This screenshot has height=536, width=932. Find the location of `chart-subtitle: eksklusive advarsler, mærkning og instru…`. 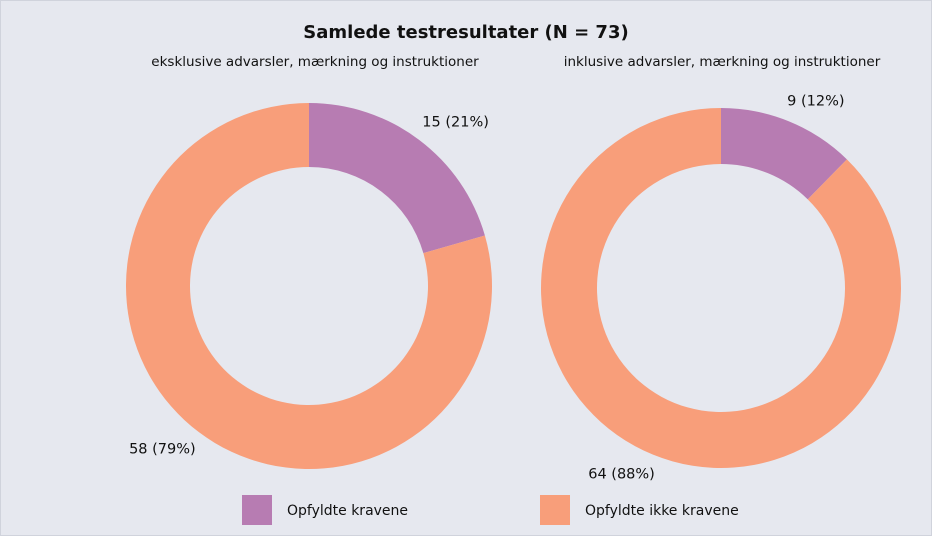

chart-subtitle: eksklusive advarsler, mærkning og instru… is located at coordinates (315, 62).